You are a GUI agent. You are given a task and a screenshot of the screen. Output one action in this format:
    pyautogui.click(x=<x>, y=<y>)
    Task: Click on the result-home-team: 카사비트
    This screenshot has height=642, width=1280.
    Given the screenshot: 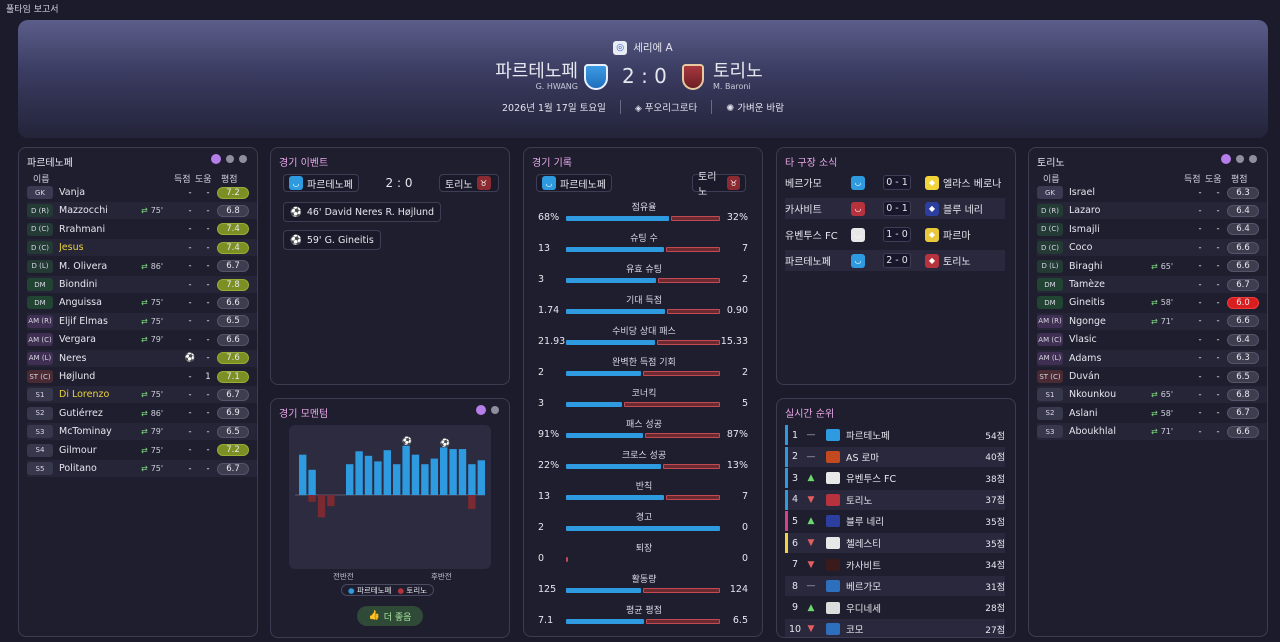 What is the action you would take?
    pyautogui.click(x=803, y=210)
    